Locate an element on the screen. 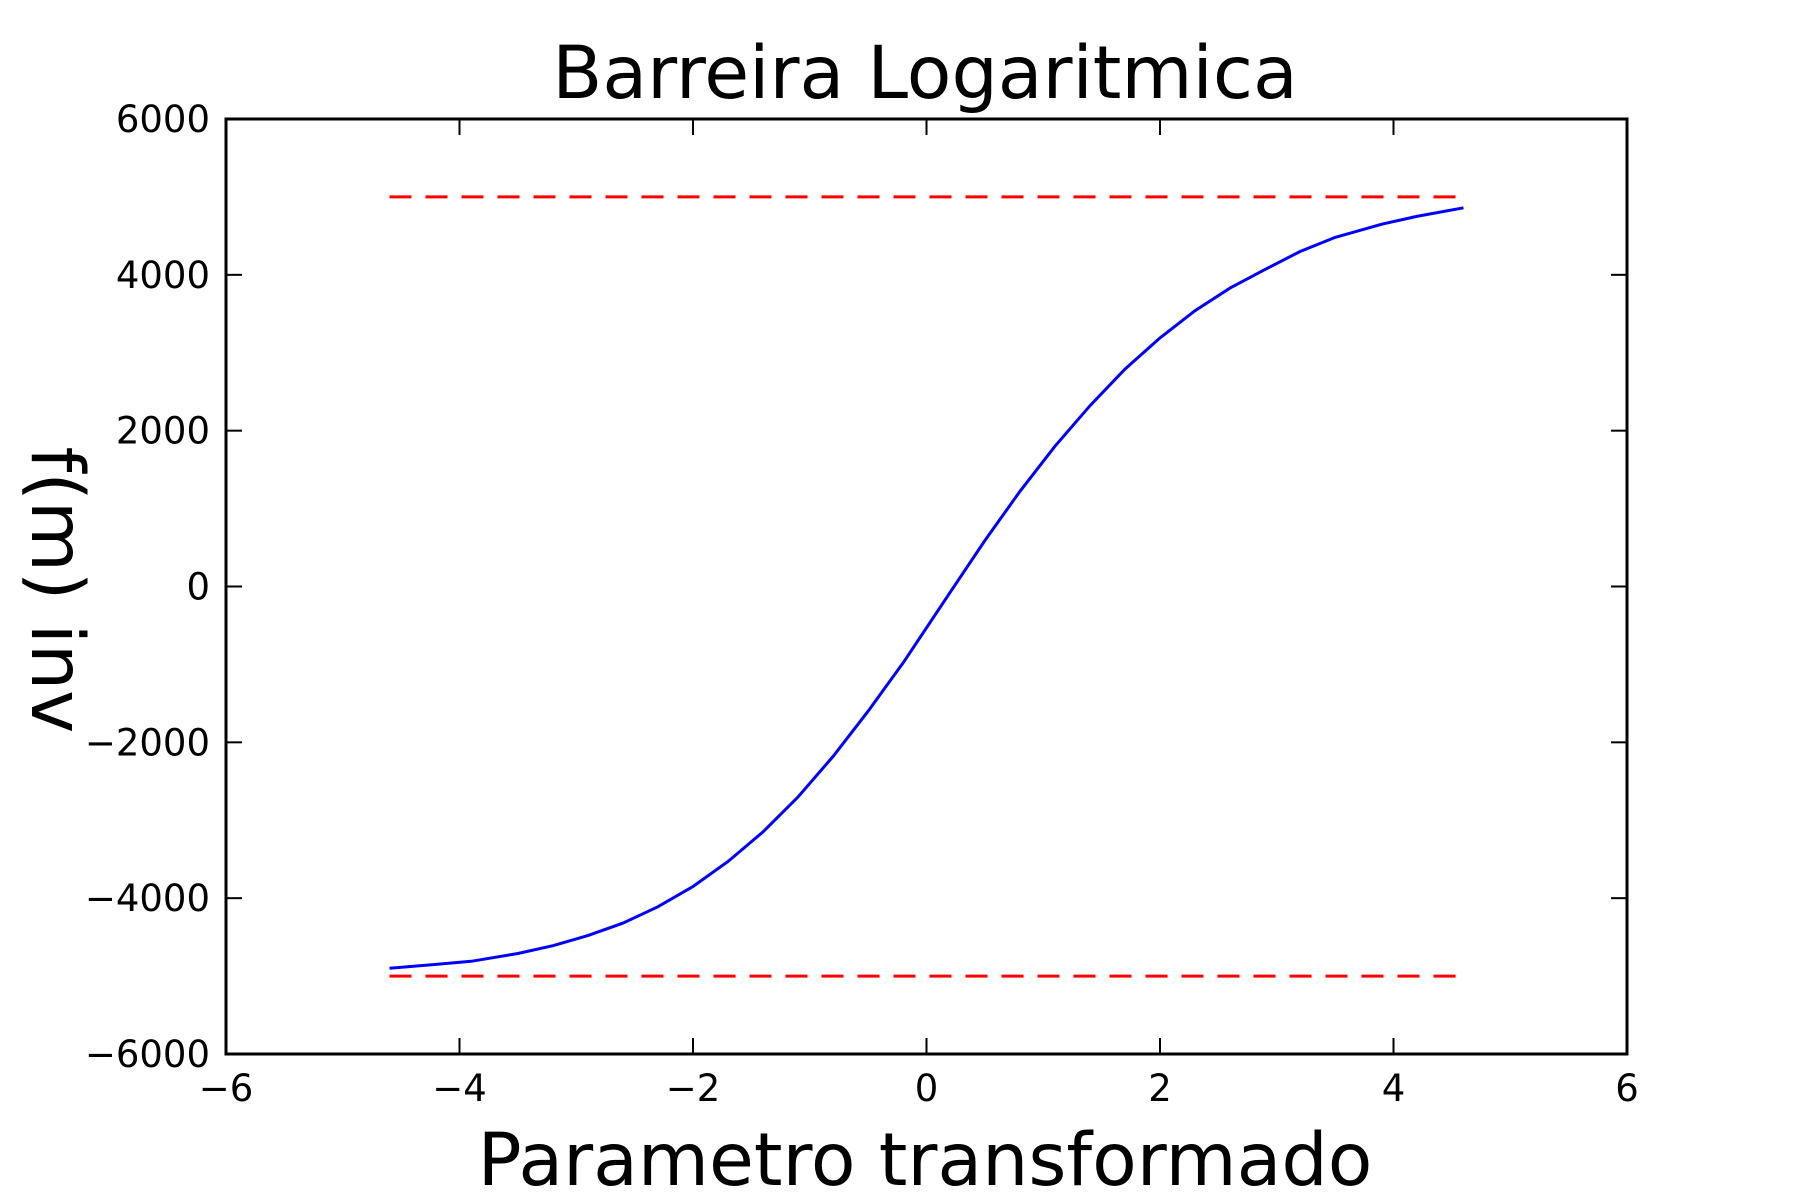 The height and width of the screenshot is (1200, 1800). chart-title: Barreira Logaritmica is located at coordinates (924, 73).